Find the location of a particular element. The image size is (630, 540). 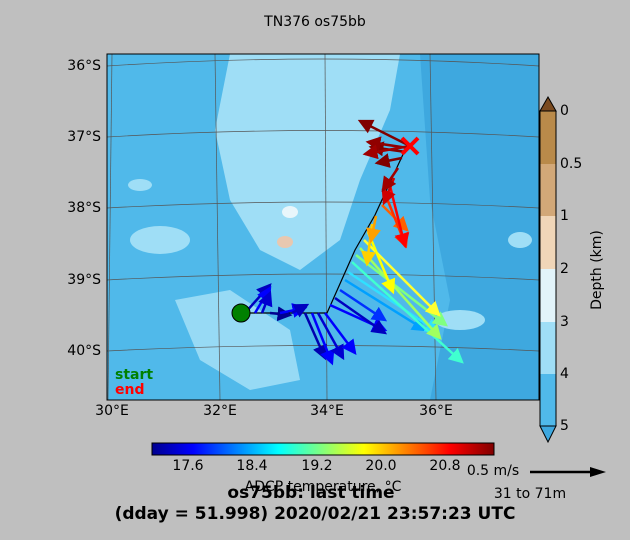

lat-label: 36°S is located at coordinates (84, 66).